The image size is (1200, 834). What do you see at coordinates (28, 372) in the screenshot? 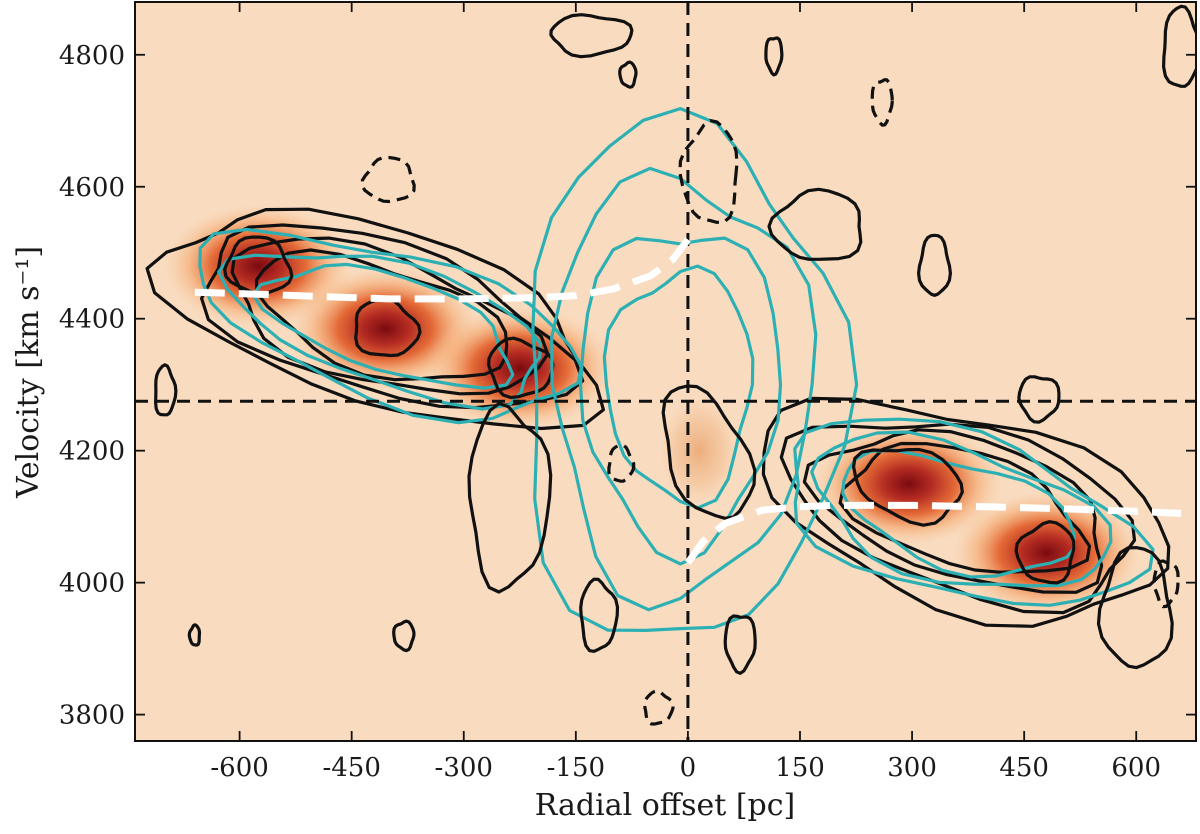
I see `y-axis-label: Velocity [km s⁻¹]` at bounding box center [28, 372].